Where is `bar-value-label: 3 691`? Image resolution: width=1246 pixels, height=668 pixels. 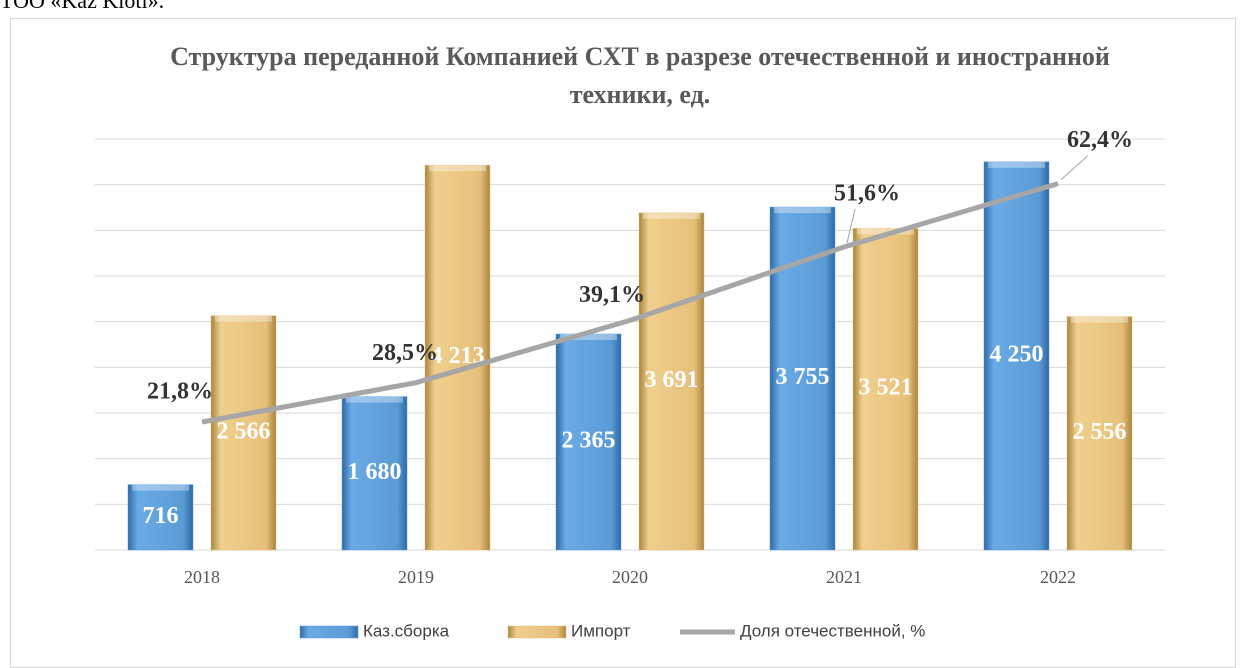
bar-value-label: 3 691 is located at coordinates (672, 380).